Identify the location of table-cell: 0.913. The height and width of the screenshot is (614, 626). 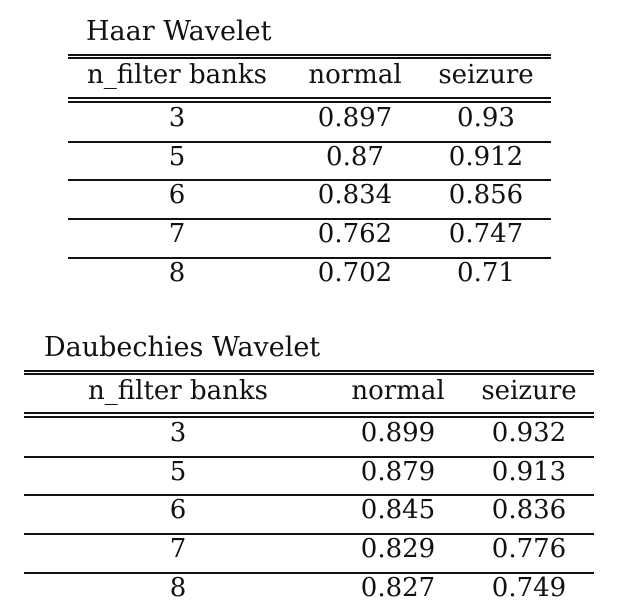
(529, 472).